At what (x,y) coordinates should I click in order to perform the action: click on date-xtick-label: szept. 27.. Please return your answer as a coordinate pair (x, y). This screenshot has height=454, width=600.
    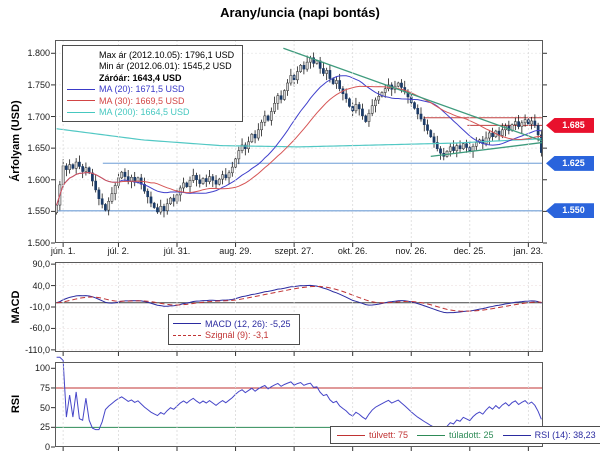
    Looking at the image, I should click on (294, 251).